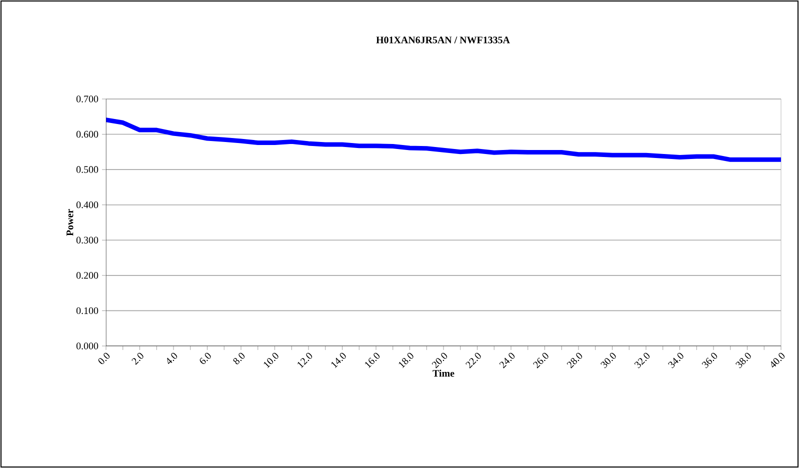 The height and width of the screenshot is (468, 799). I want to click on x-tick-label: 36.0, so click(710, 360).